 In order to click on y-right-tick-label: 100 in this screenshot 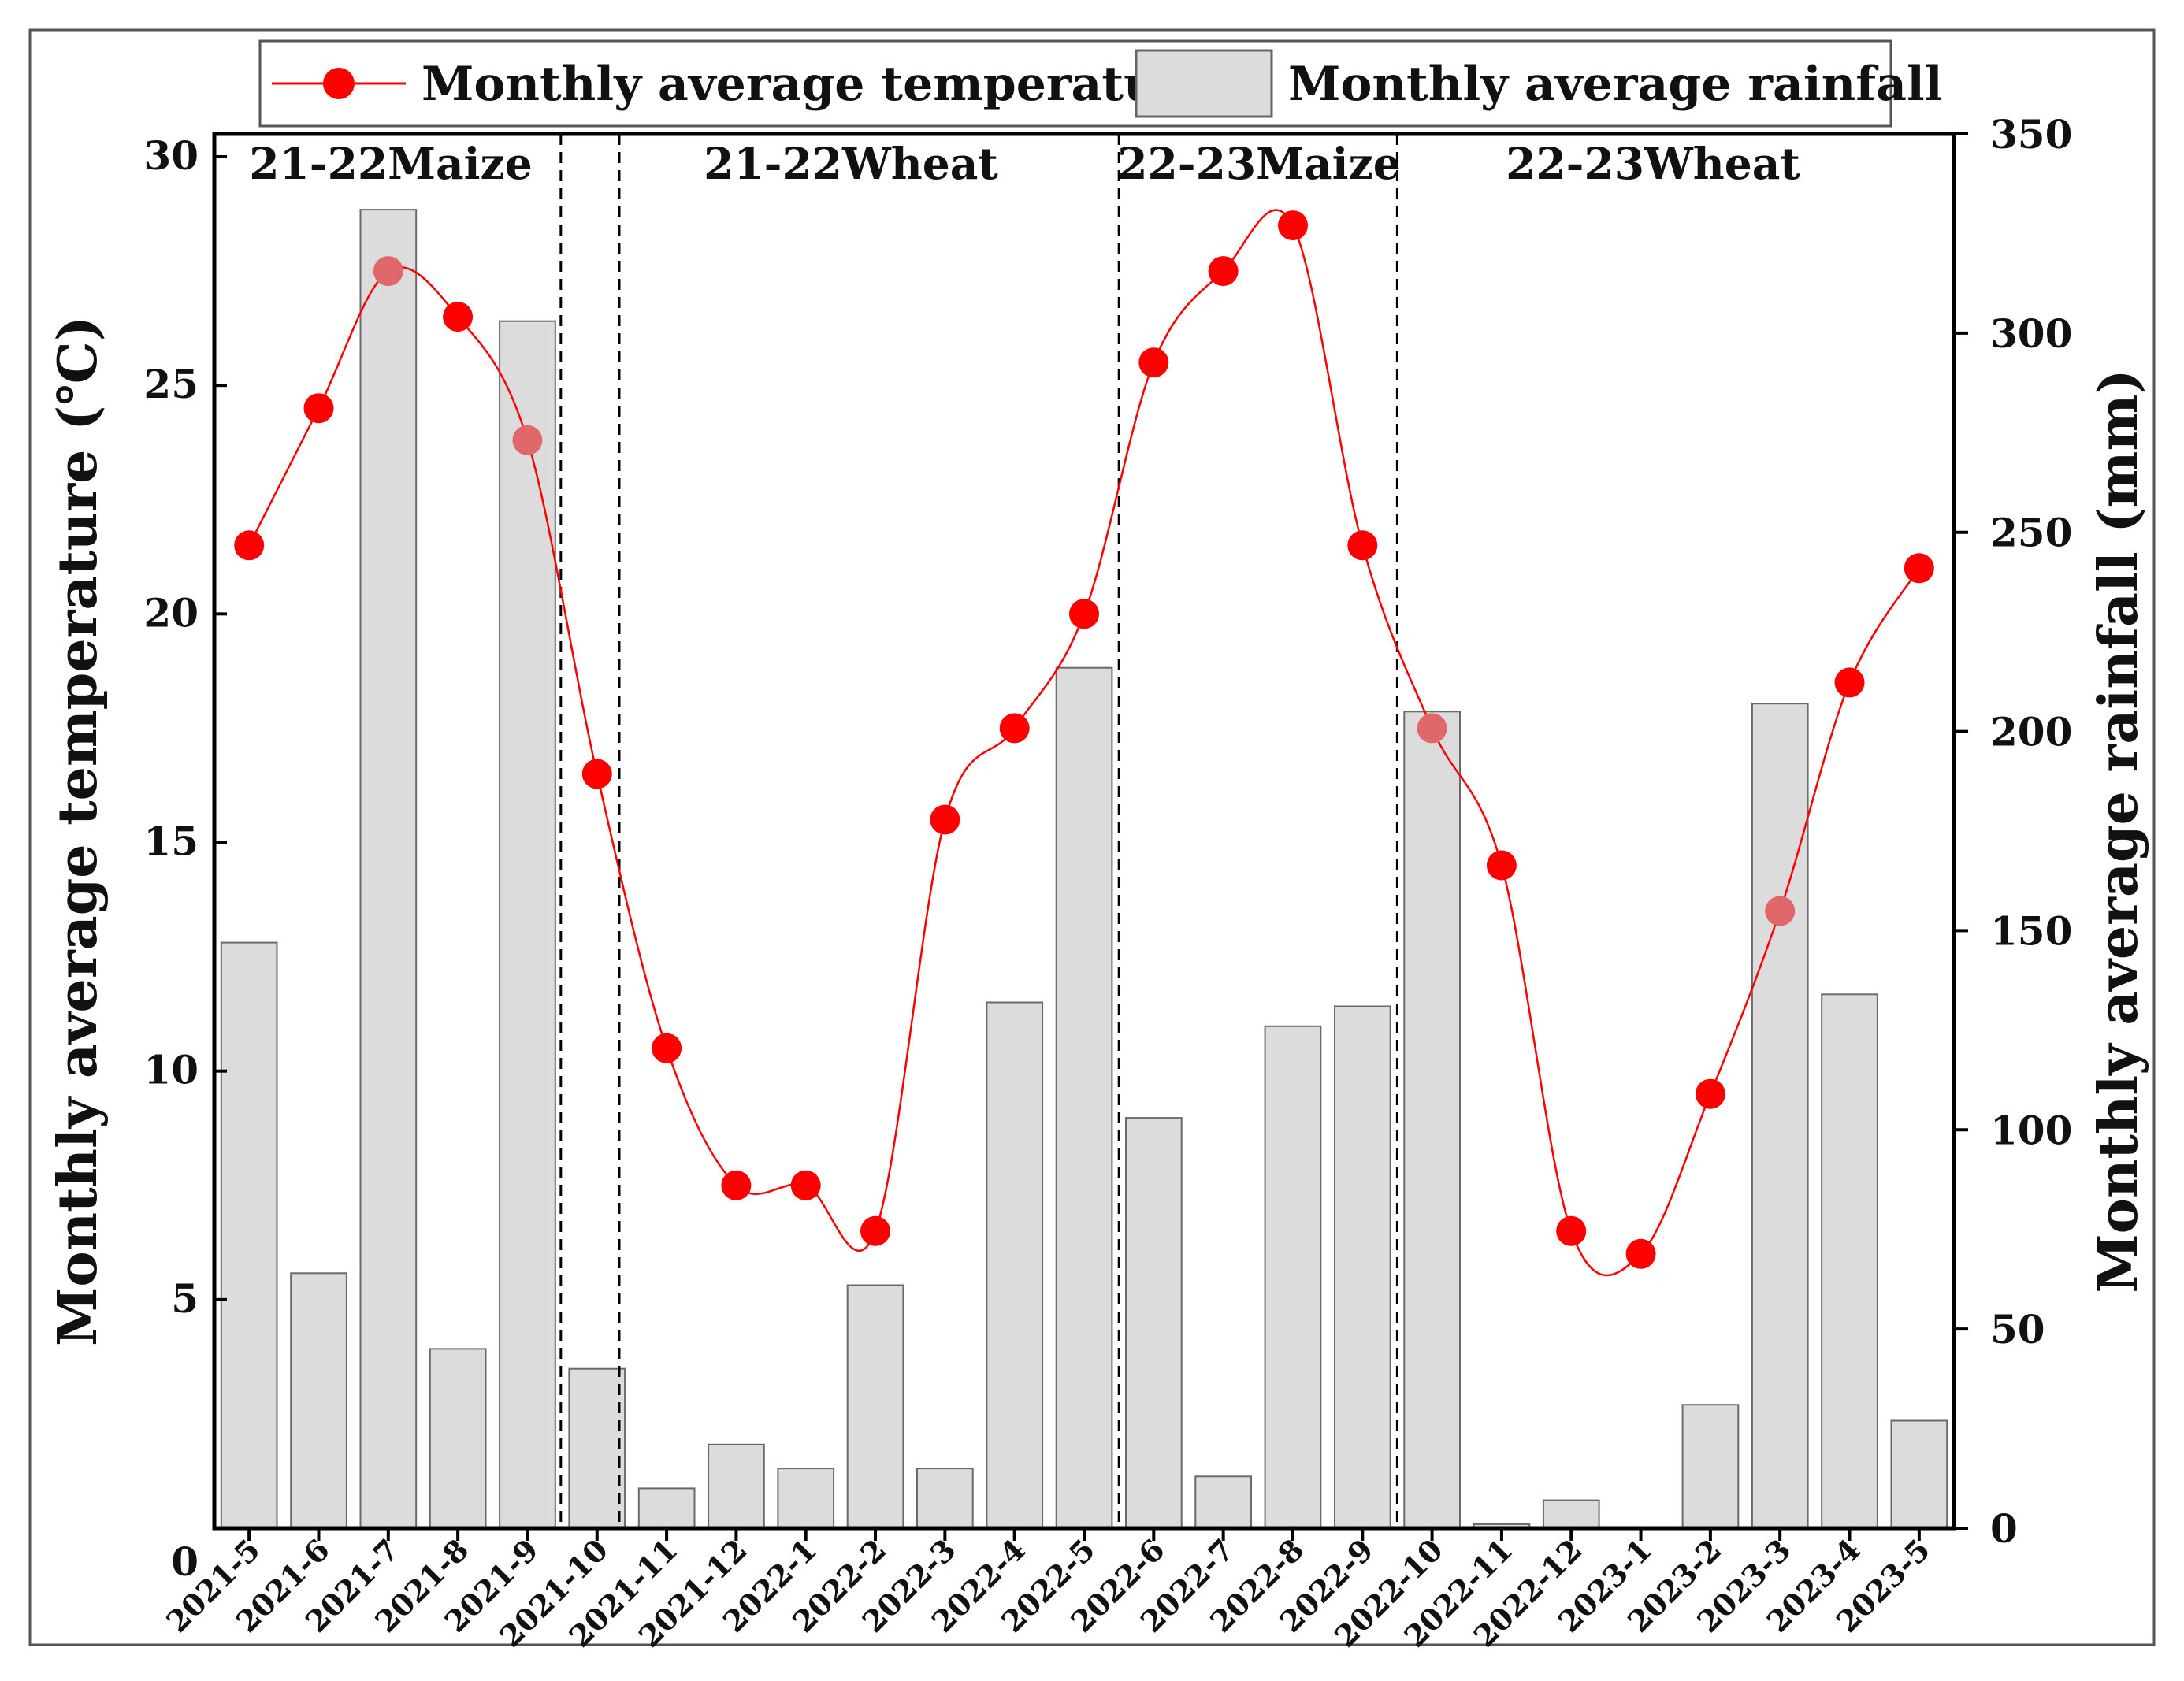, I will do `click(2031, 1130)`.